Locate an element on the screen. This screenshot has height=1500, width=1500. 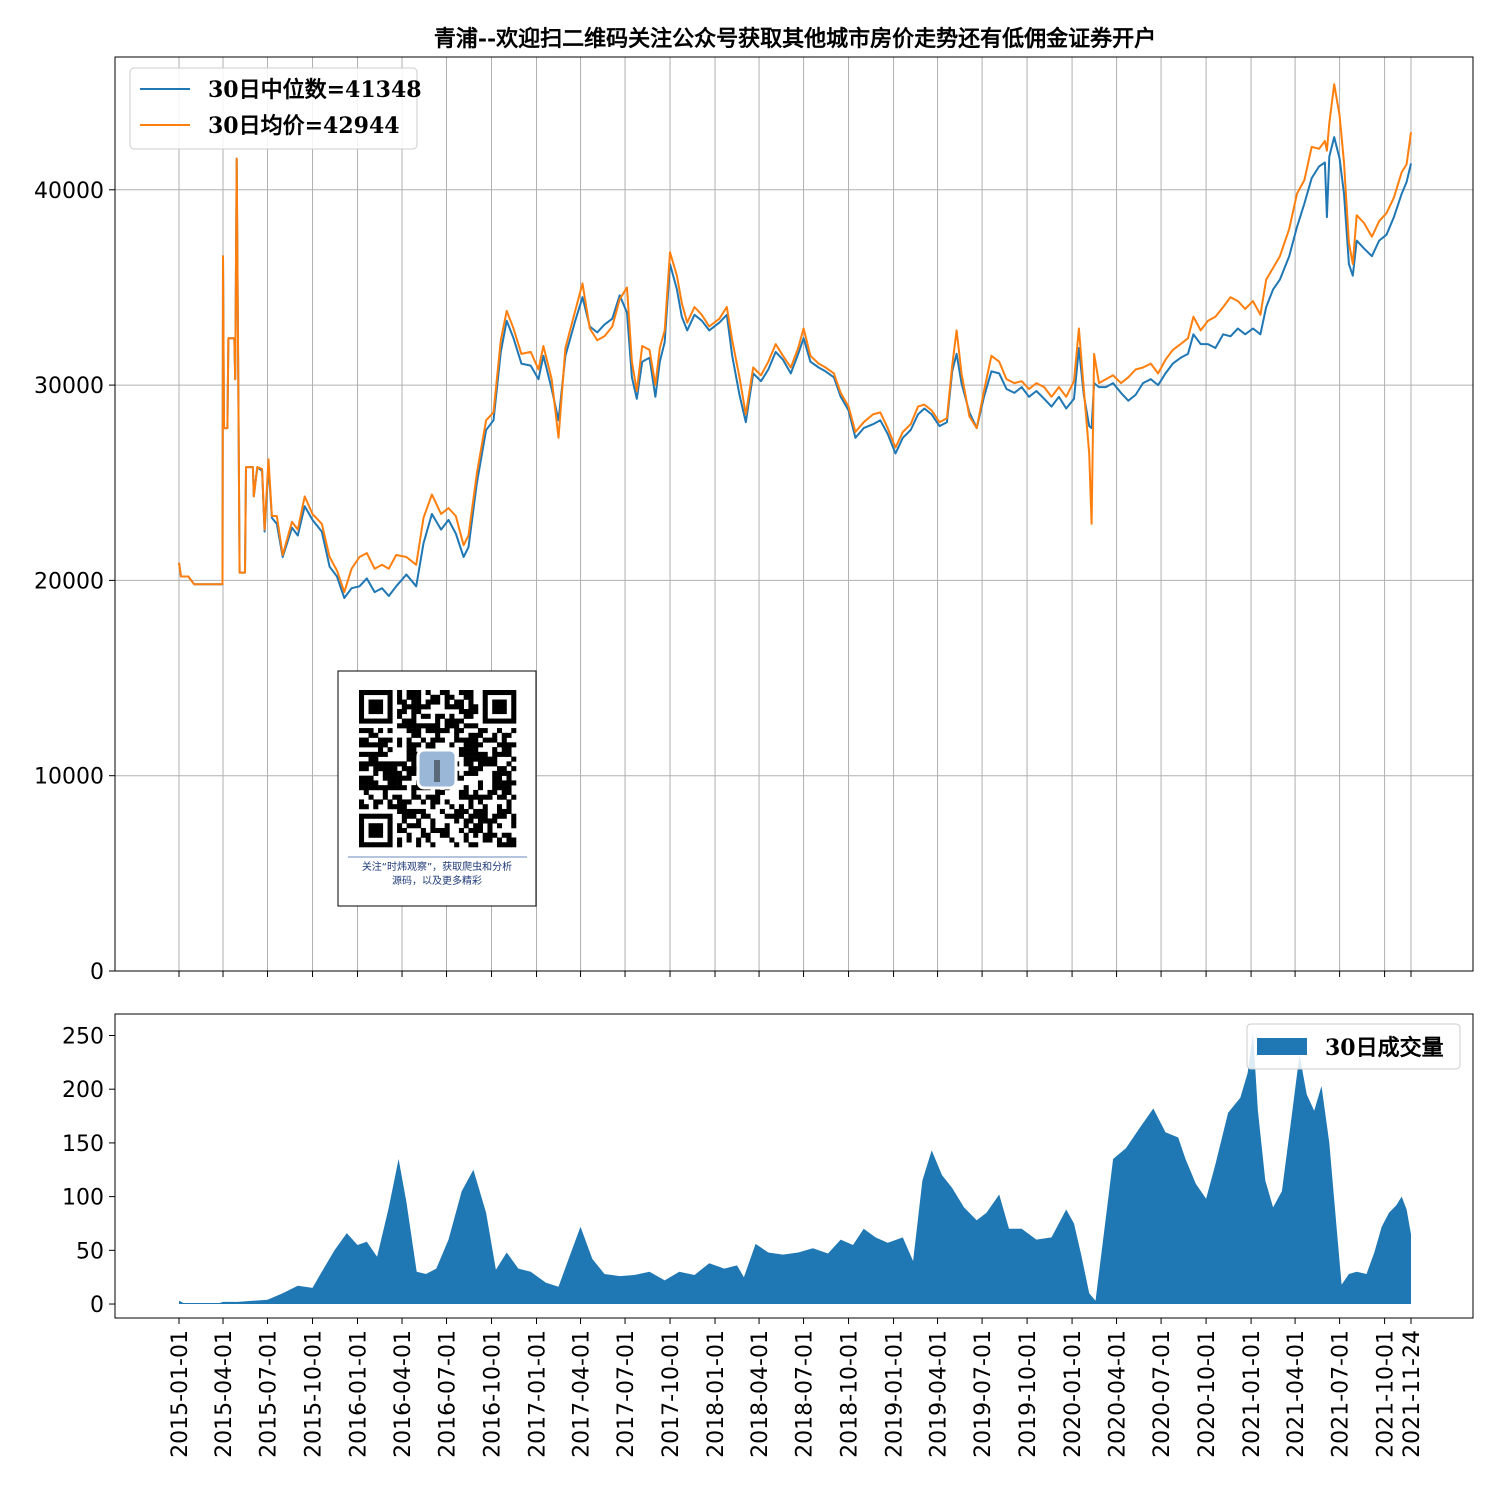
chart-title: 青浦--欢迎扫二维码关注公众号获取其他城市房价走势还有低佣金证券开户 is located at coordinates (795, 39).